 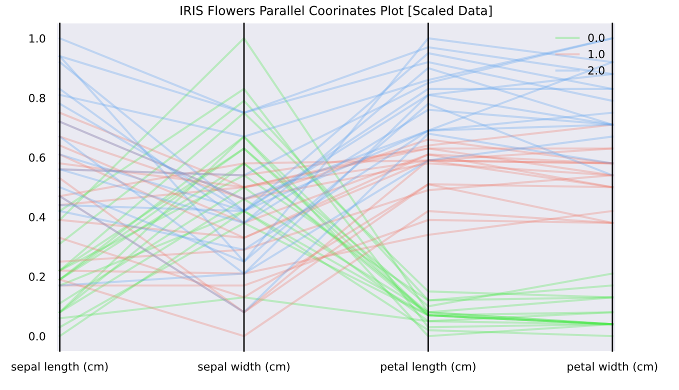 I want to click on y-tick-label: 0.8, so click(x=37, y=98).